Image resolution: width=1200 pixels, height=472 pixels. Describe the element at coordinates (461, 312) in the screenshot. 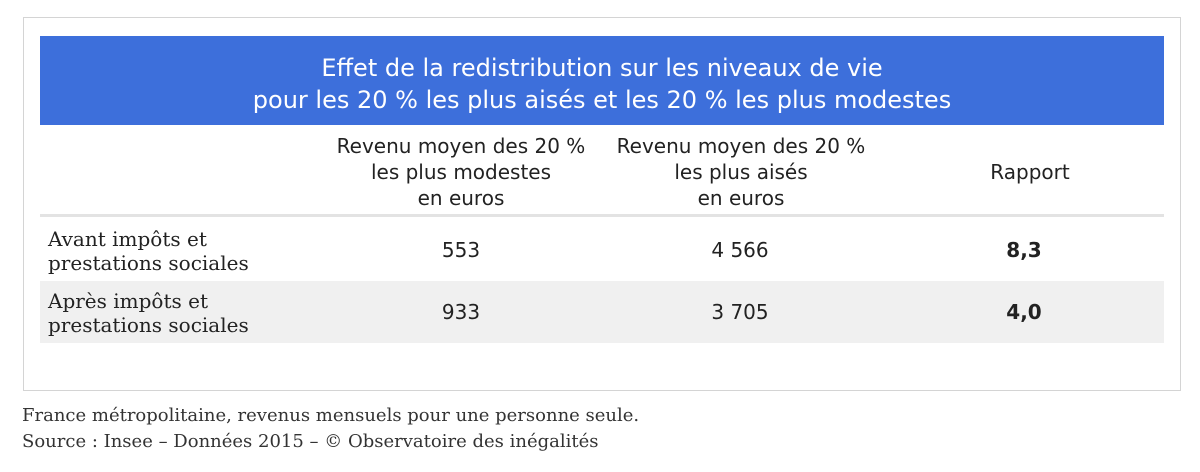

I see `value-cell-modestes: 933` at that location.